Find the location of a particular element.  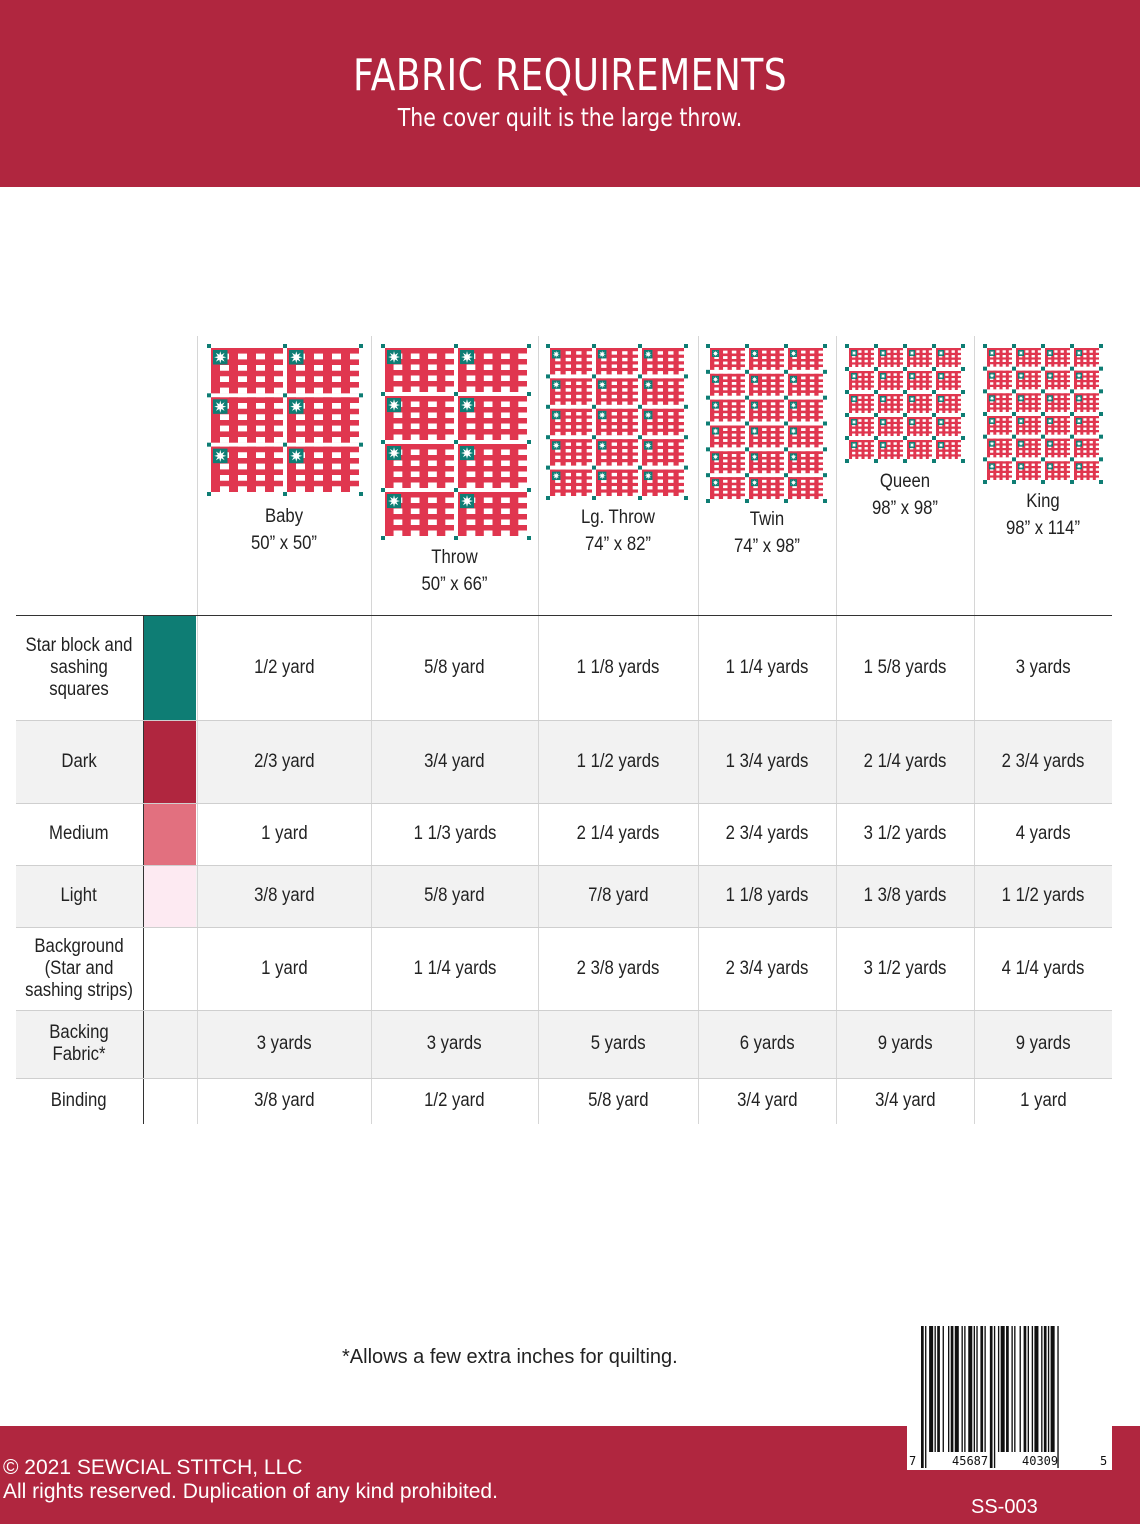

table-cell-value: 1 yard is located at coordinates (284, 968).